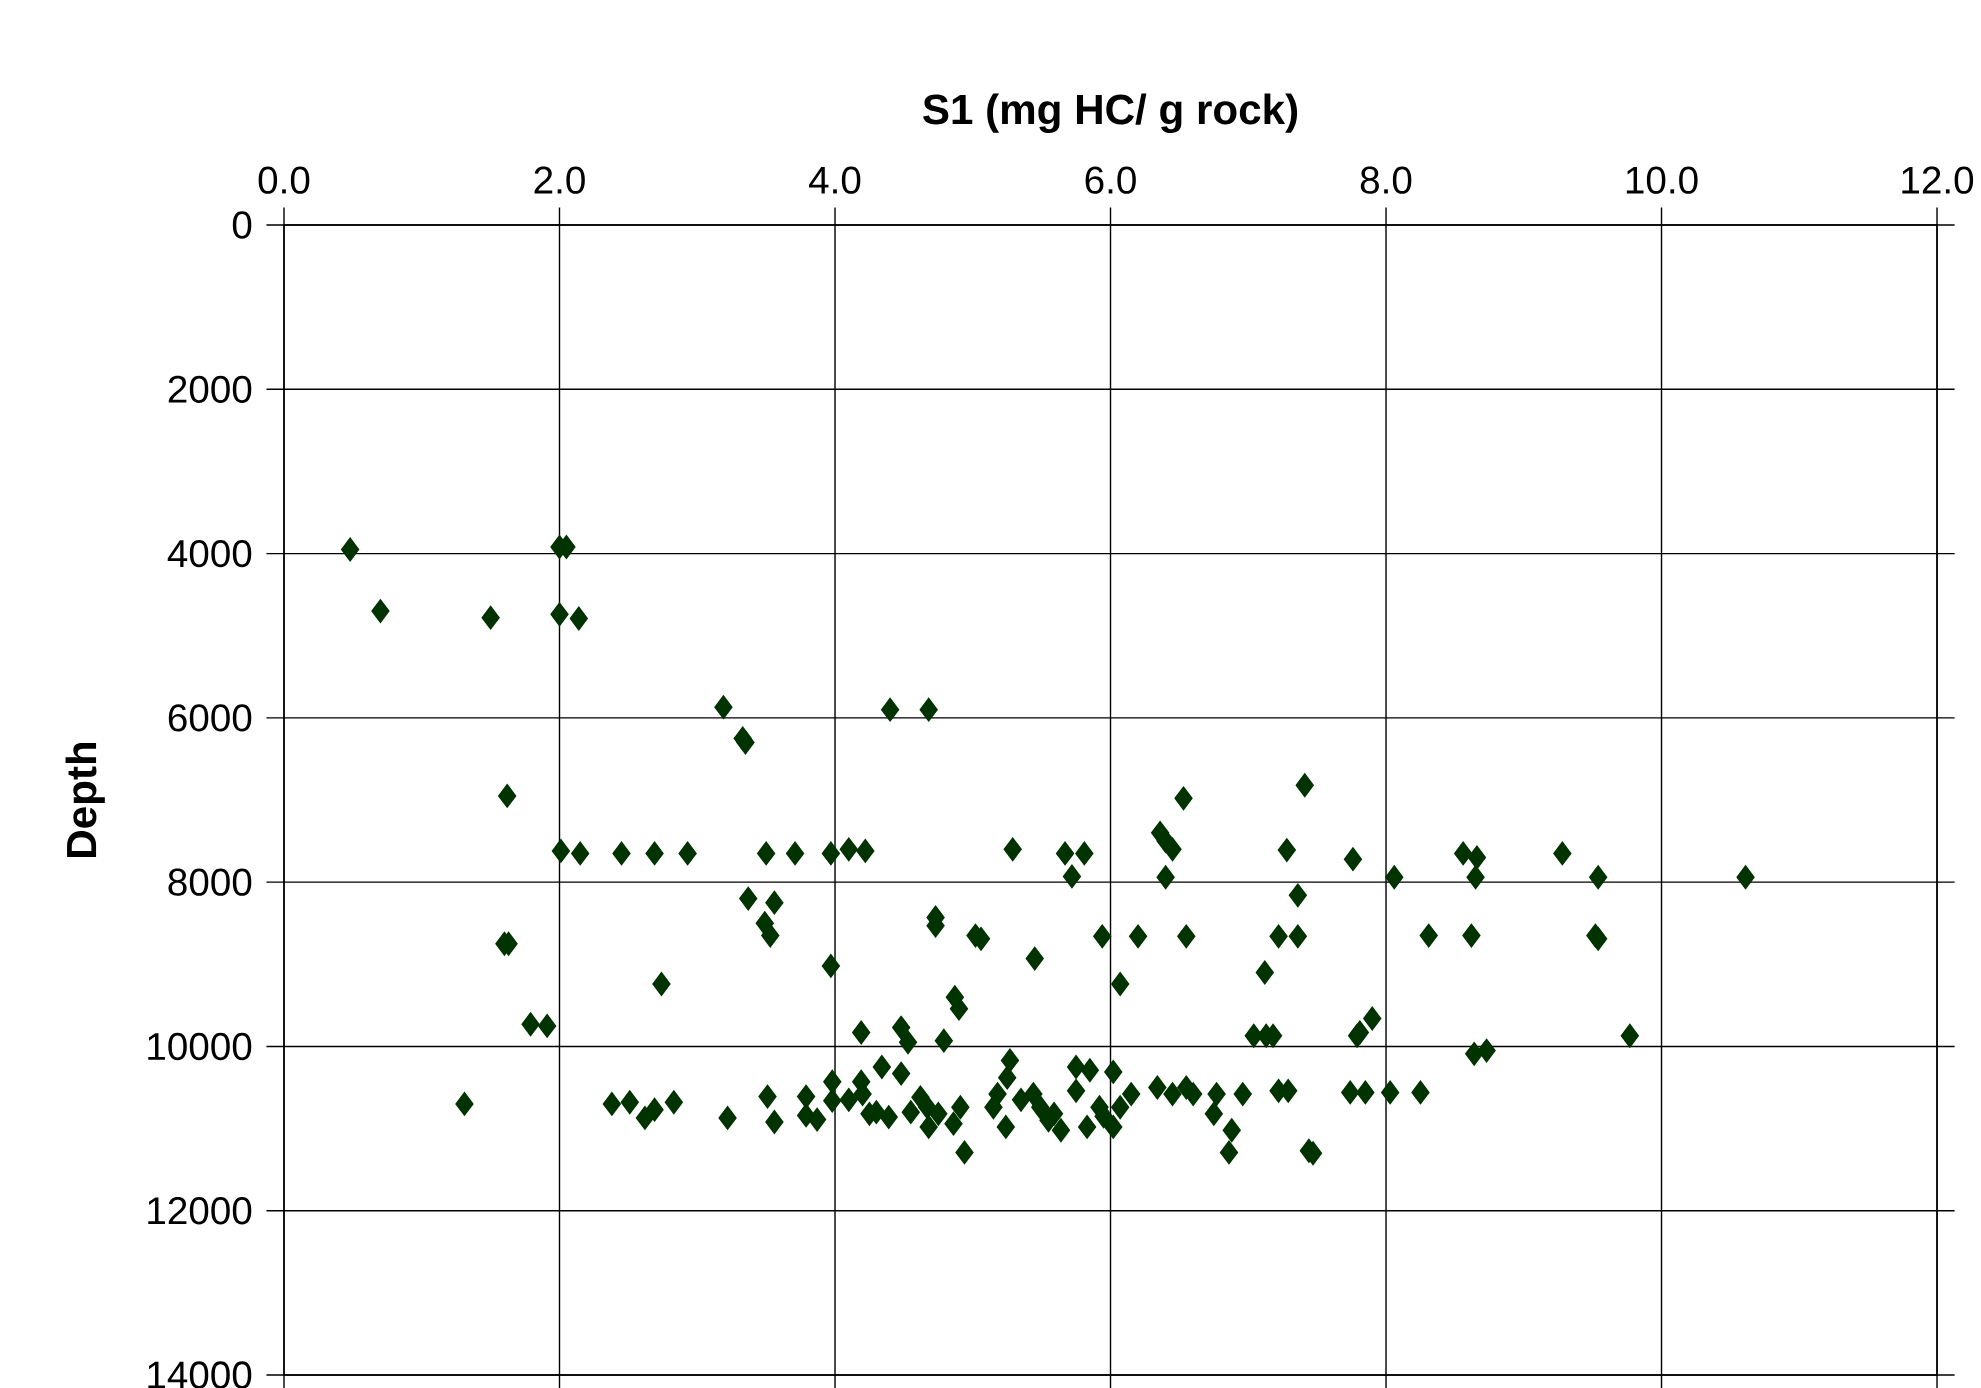 The image size is (1981, 1388). What do you see at coordinates (200, 1046) in the screenshot?
I see `y-tick-label: 10000` at bounding box center [200, 1046].